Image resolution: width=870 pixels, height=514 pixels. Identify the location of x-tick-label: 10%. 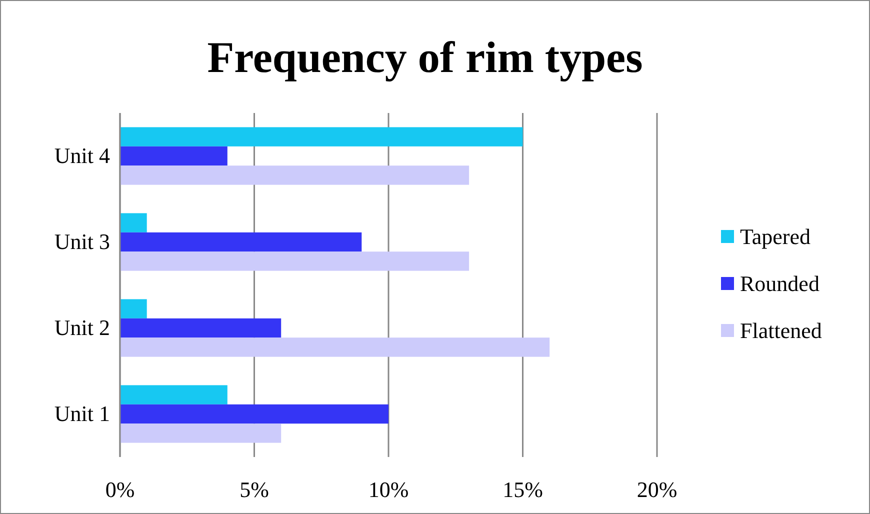
(388, 489).